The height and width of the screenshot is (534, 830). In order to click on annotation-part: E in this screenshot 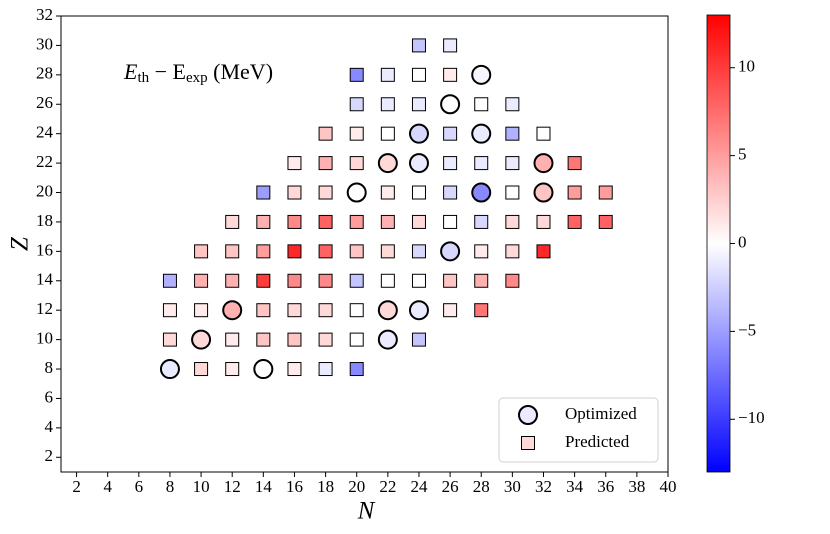, I will do `click(130, 71)`.